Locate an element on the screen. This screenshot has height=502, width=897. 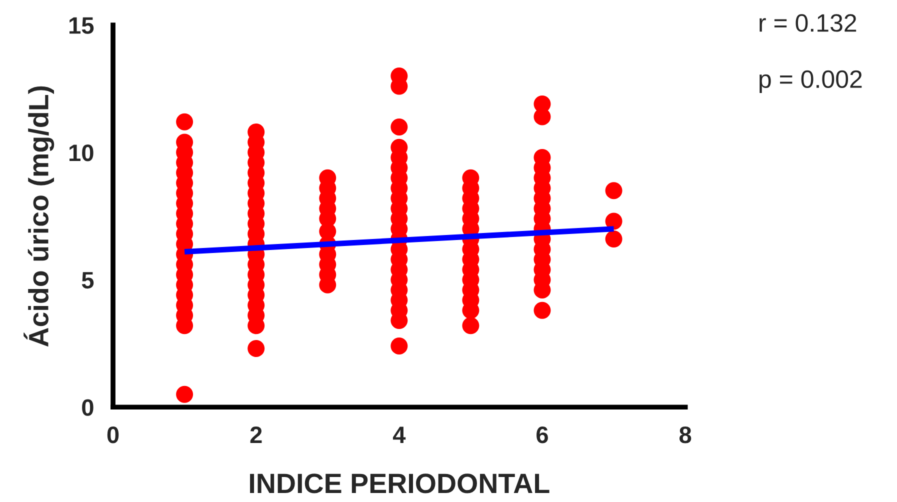
x-tick-label: 2 is located at coordinates (256, 434).